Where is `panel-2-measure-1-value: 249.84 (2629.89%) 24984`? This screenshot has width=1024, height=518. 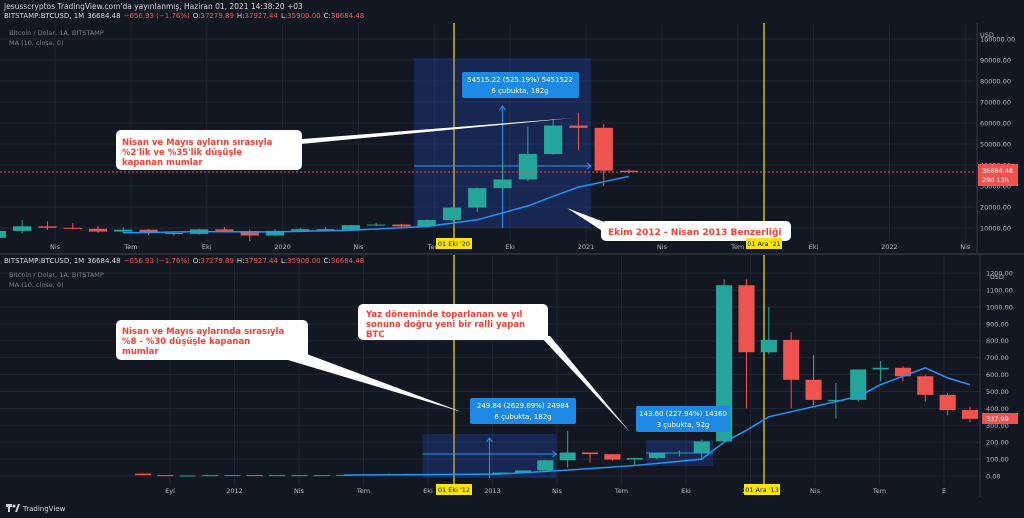 panel-2-measure-1-value: 249.84 (2629.89%) 24984 is located at coordinates (523, 406).